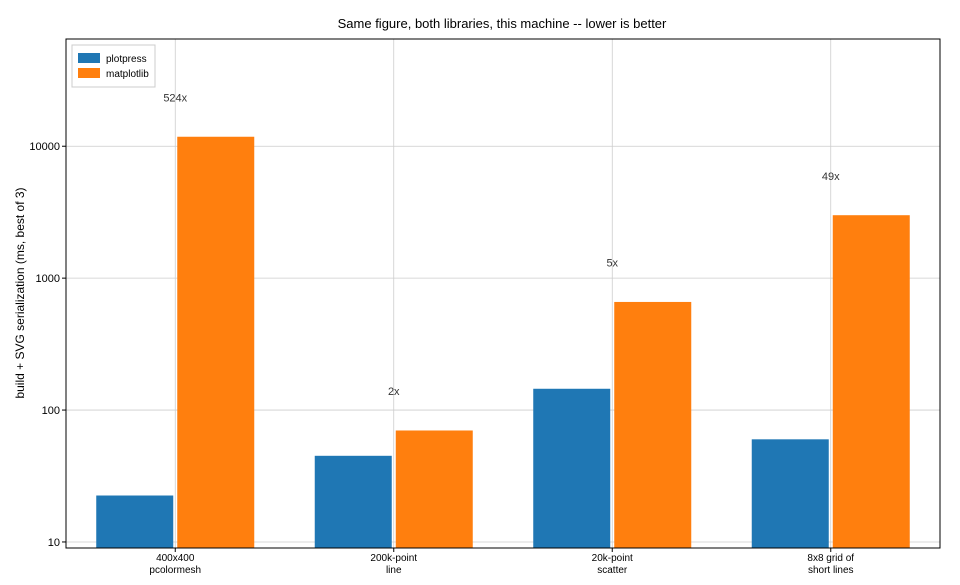  I want to click on ratio-annotation: 2x, so click(394, 392).